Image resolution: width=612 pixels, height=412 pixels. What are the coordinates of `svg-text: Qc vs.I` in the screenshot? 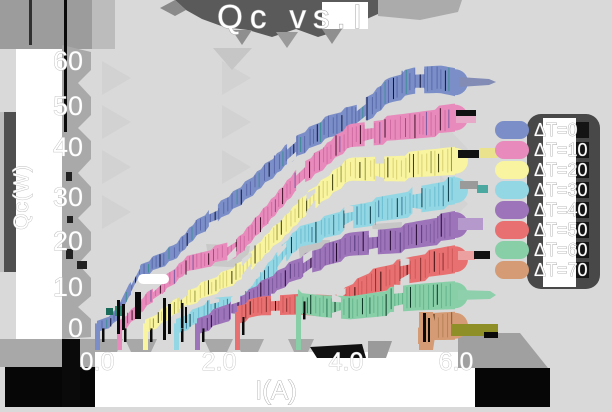 It's located at (293, 17).